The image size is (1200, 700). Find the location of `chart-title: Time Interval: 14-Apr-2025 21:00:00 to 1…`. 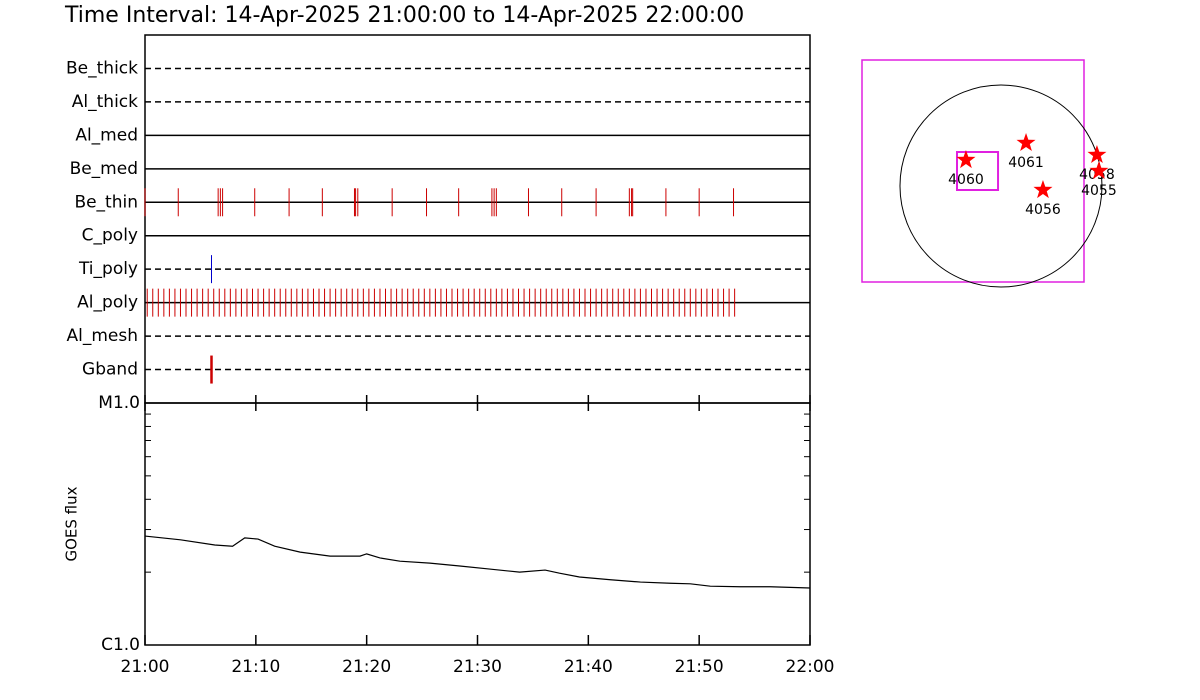

chart-title: Time Interval: 14-Apr-2025 21:00:00 to 1… is located at coordinates (404, 15).